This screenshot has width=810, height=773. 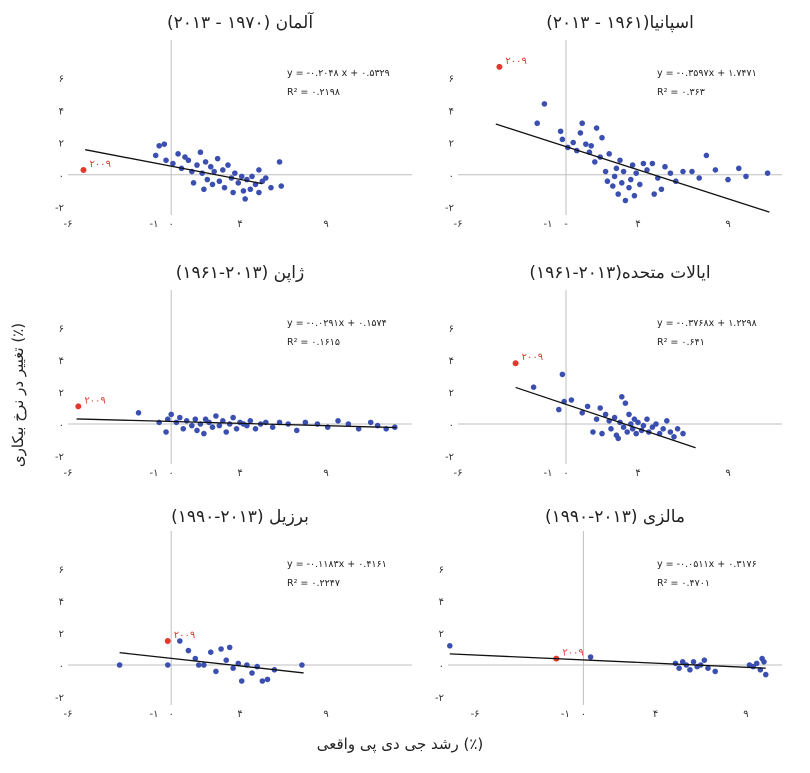 I want to click on r-squared: R² = ۰.۳۶۳, so click(x=681, y=92).